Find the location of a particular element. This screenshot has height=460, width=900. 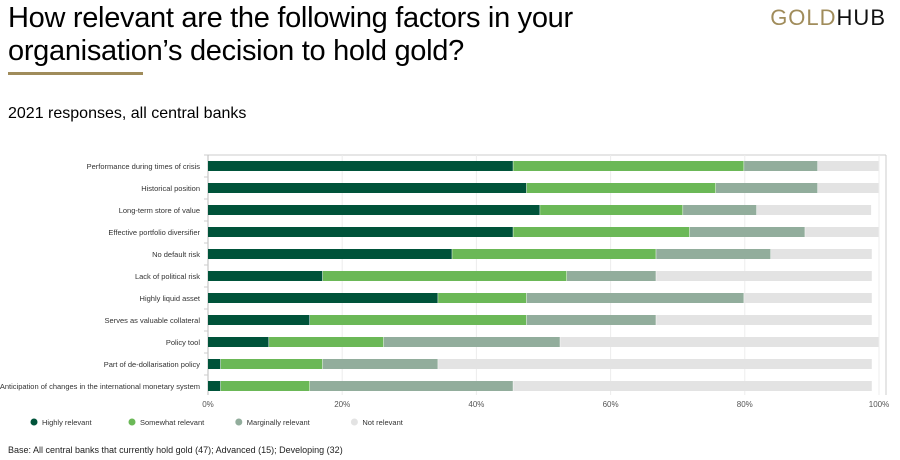

category-label: Policy tool is located at coordinates (183, 342).